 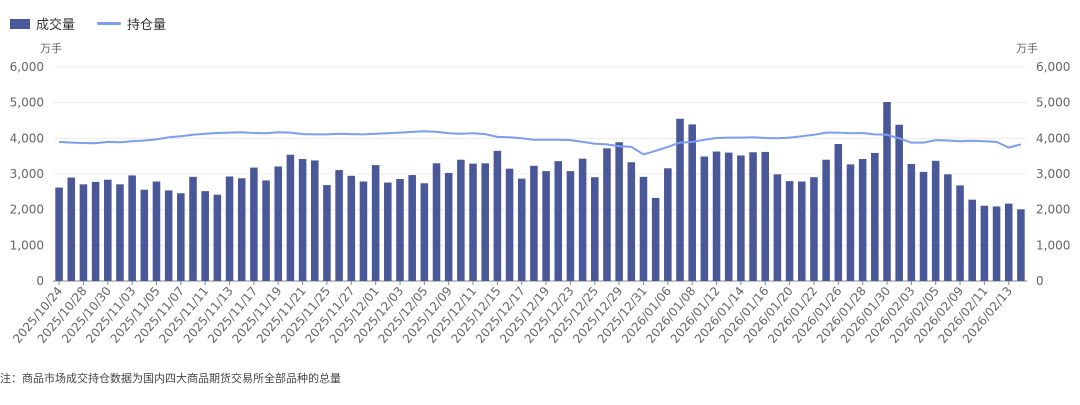 I want to click on y-tick-label-right: 0, so click(x=1040, y=281).